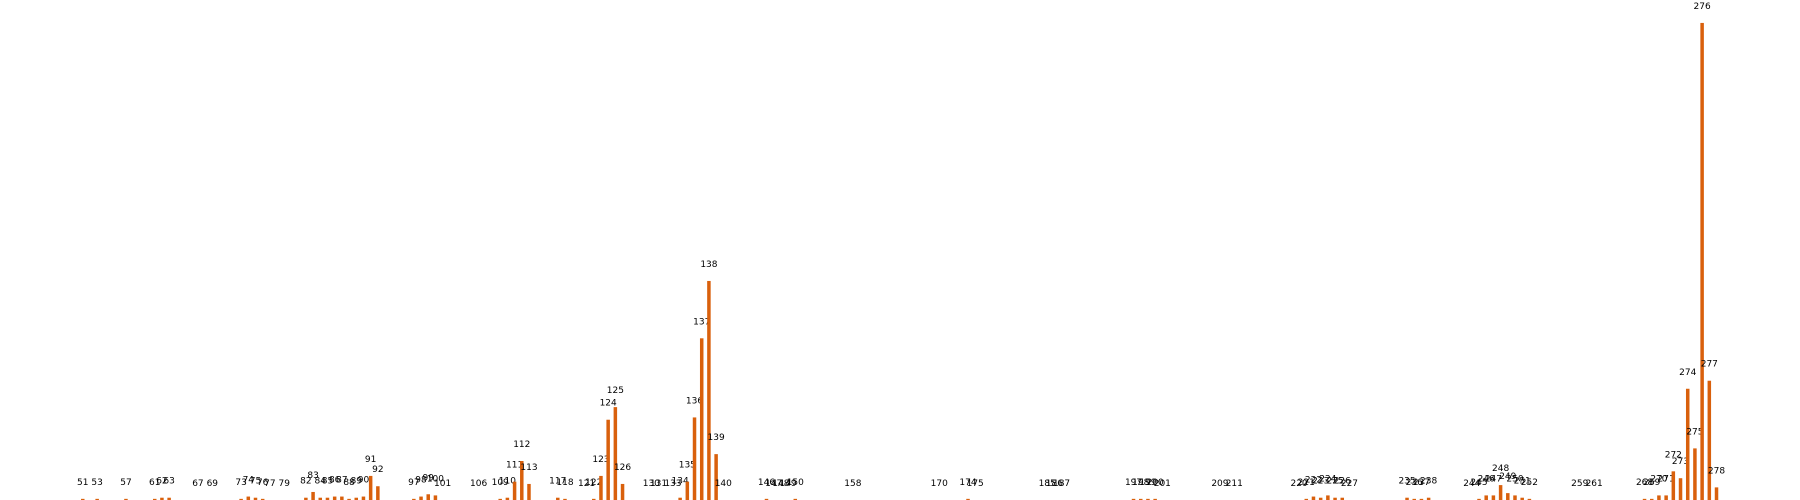 This screenshot has width=1800, height=500. Describe the element at coordinates (651, 484) in the screenshot. I see `bar-label: 130` at that location.